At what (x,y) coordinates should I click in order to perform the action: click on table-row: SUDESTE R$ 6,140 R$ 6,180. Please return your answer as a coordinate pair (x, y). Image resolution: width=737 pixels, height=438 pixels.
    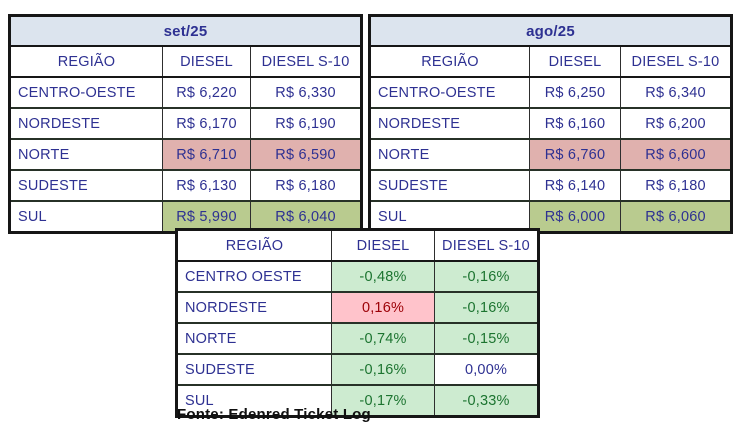
    Looking at the image, I should click on (551, 185).